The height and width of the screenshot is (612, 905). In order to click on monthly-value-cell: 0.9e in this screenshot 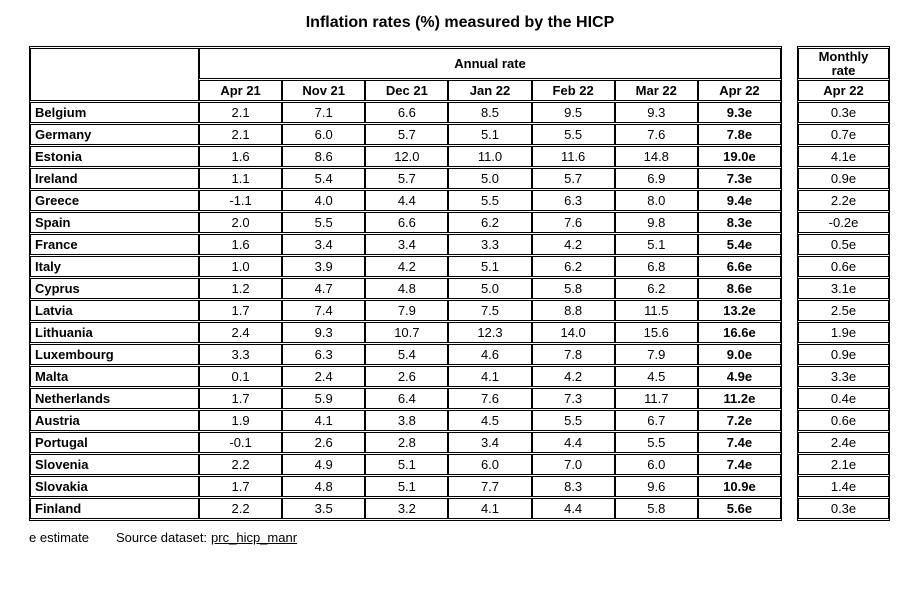, I will do `click(843, 354)`.